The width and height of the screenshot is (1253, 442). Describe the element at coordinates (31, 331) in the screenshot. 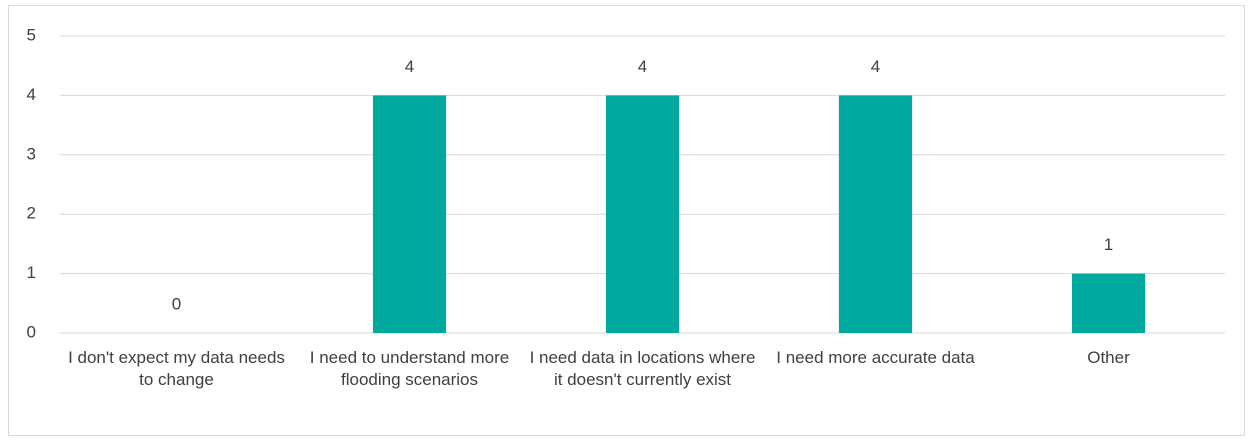

I see `y-tick-label: 0` at that location.